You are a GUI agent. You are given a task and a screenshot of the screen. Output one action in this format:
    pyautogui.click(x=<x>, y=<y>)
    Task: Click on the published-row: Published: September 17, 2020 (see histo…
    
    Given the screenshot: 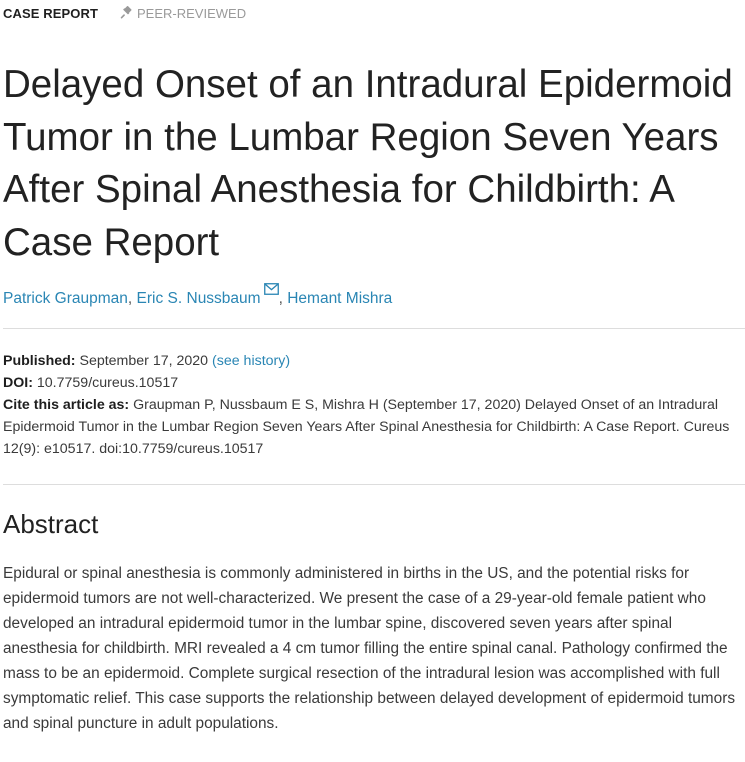 What is the action you would take?
    pyautogui.click(x=374, y=361)
    